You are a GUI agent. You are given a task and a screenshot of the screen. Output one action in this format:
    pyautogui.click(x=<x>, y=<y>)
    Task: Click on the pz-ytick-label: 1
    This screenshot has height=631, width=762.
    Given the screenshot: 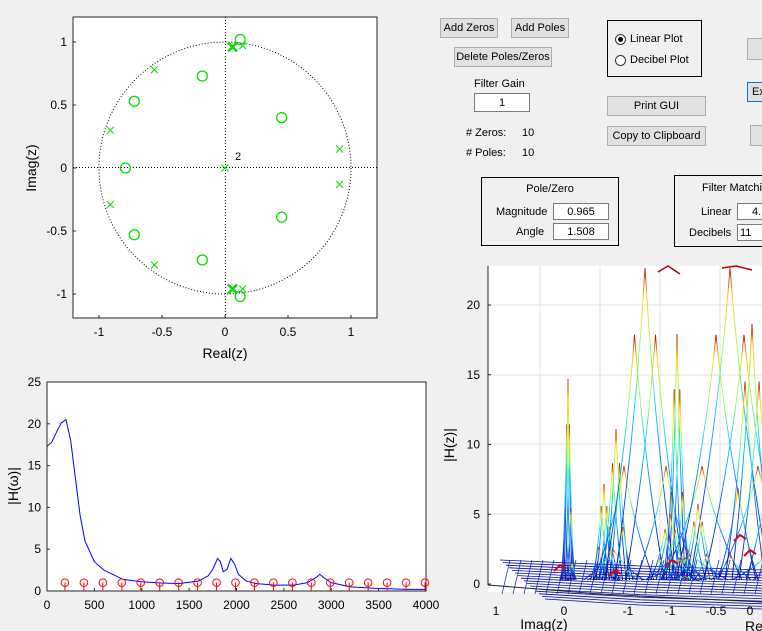 What is the action you would take?
    pyautogui.click(x=63, y=42)
    